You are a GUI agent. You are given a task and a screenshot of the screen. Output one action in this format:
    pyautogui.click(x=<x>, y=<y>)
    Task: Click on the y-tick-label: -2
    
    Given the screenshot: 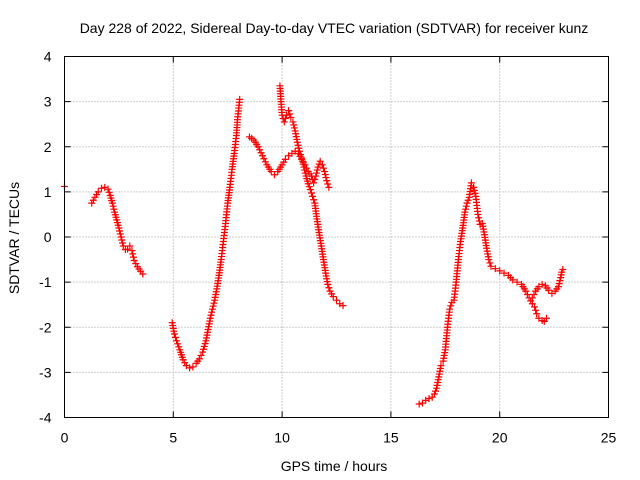 What is the action you would take?
    pyautogui.click(x=45, y=327)
    